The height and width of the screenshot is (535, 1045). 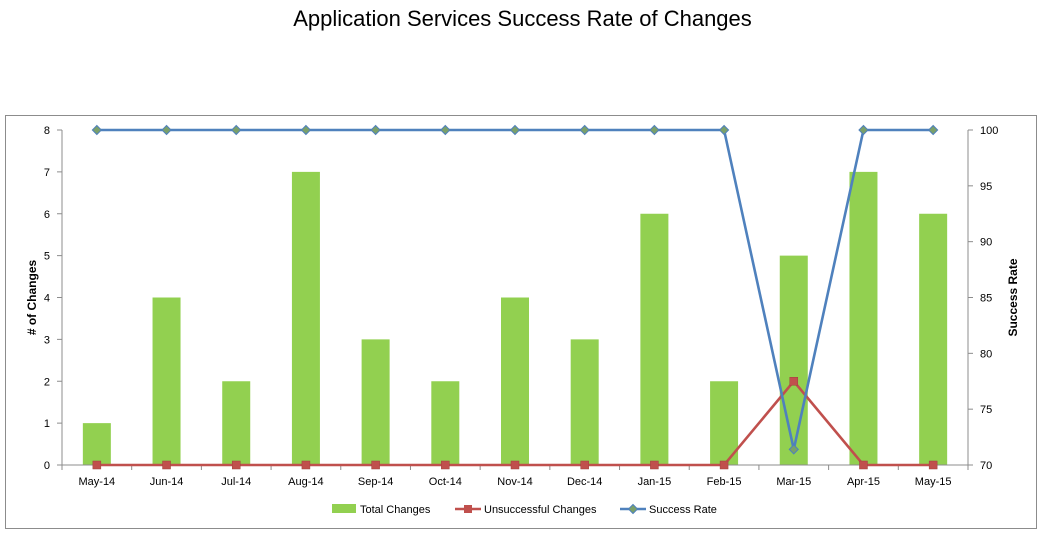 I want to click on y-axis-title: # of Changes, so click(x=32, y=298).